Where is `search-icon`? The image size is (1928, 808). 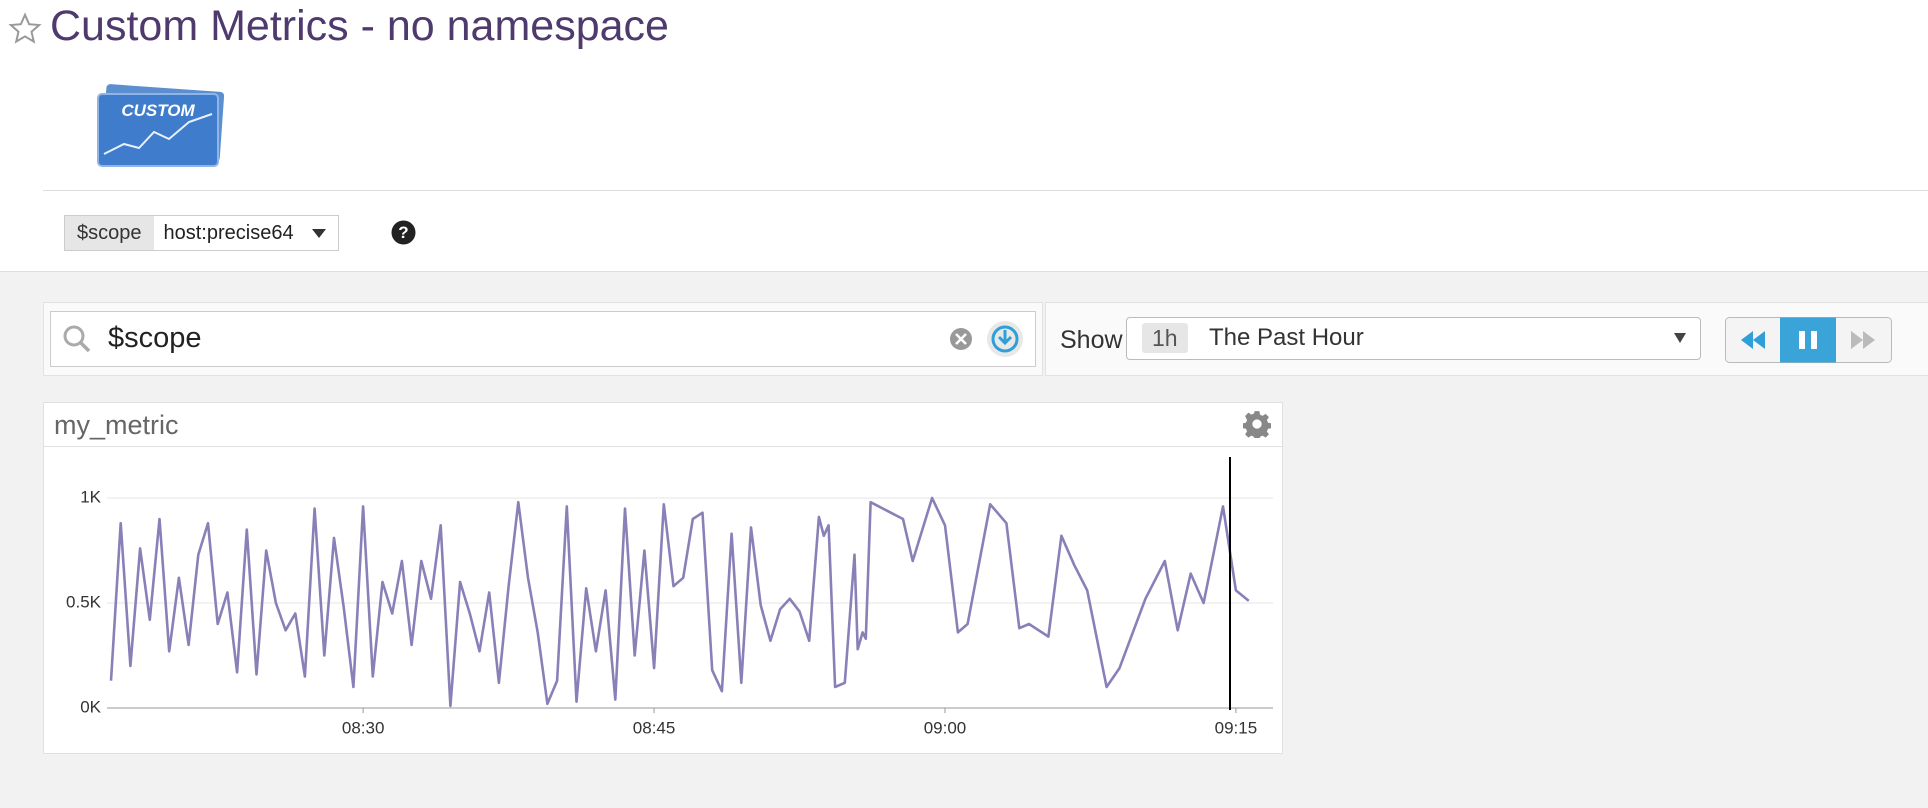
search-icon is located at coordinates (77, 339).